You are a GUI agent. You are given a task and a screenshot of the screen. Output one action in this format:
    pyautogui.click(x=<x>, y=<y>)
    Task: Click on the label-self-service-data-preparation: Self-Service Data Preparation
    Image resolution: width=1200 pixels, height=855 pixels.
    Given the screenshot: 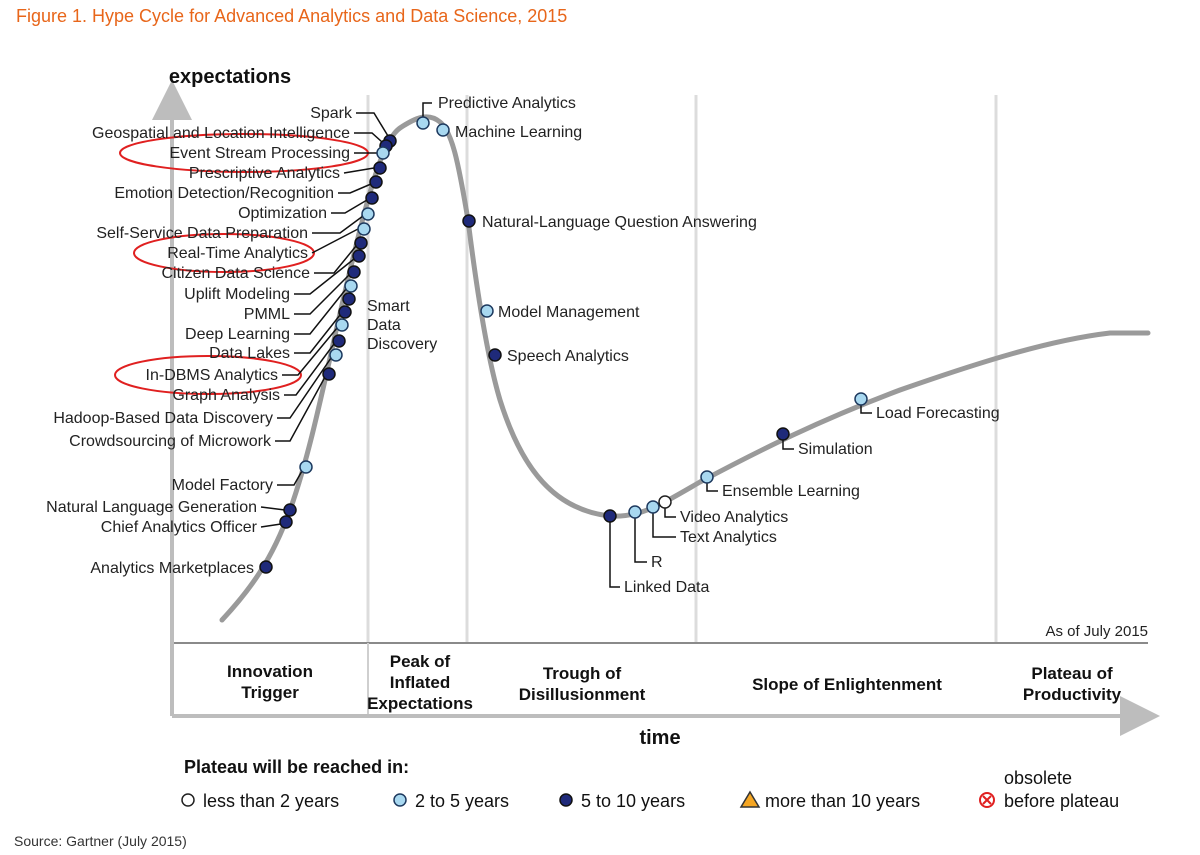 What is the action you would take?
    pyautogui.click(x=202, y=233)
    